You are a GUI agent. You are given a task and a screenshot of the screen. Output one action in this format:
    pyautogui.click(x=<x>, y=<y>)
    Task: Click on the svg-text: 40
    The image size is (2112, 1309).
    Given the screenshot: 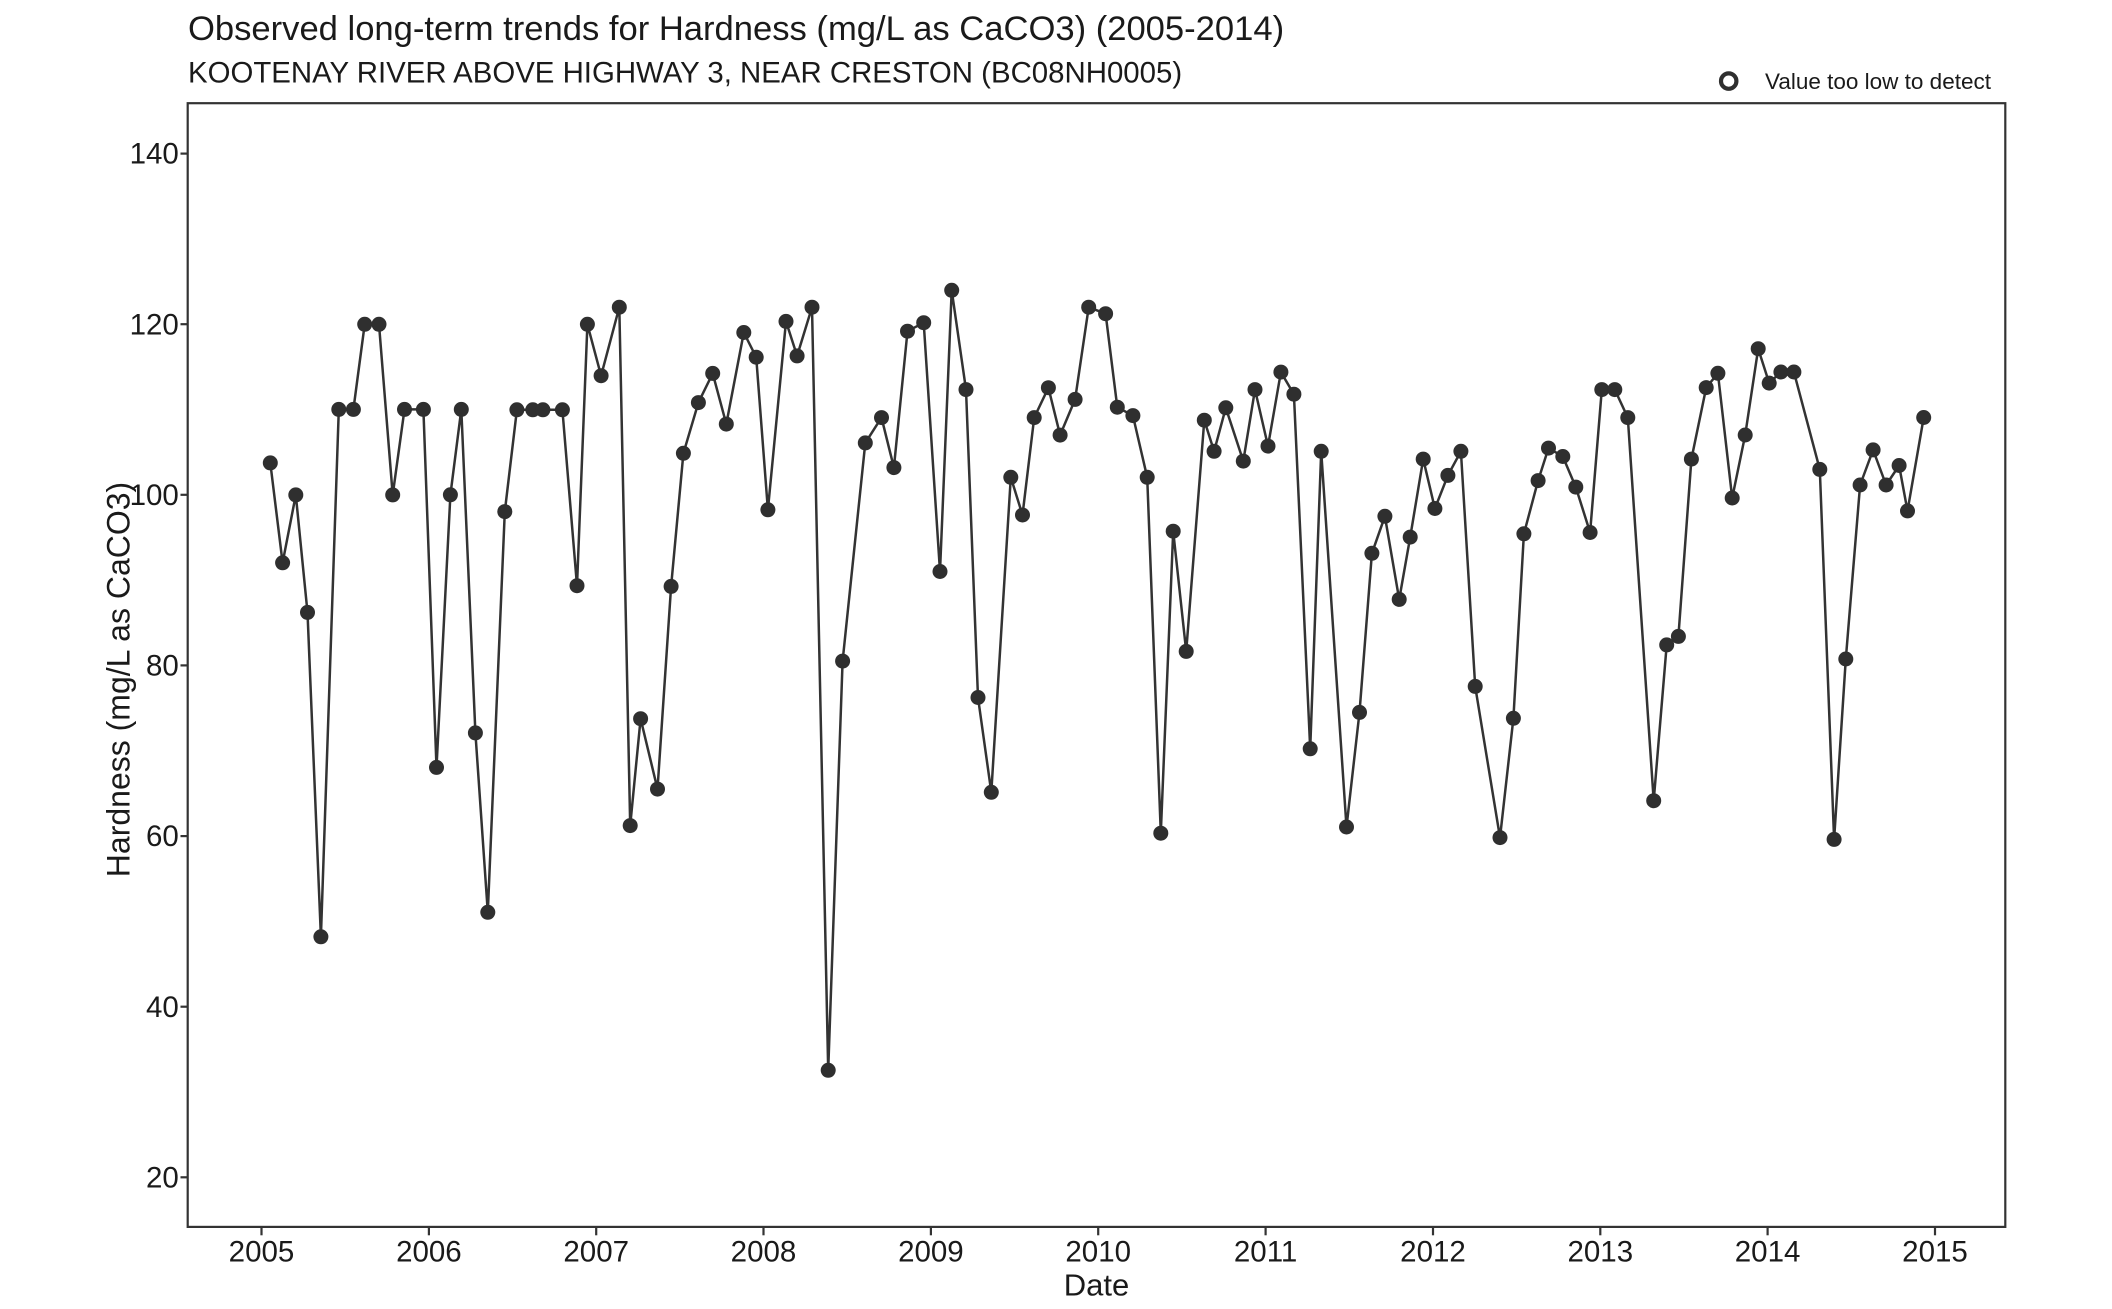 What is the action you would take?
    pyautogui.click(x=162, y=1007)
    